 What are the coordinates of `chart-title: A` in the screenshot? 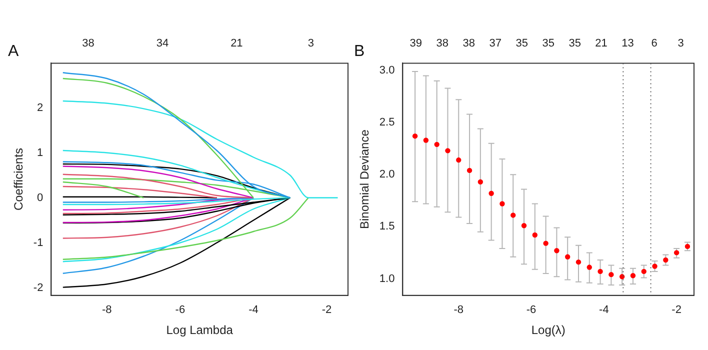 It's located at (13, 51).